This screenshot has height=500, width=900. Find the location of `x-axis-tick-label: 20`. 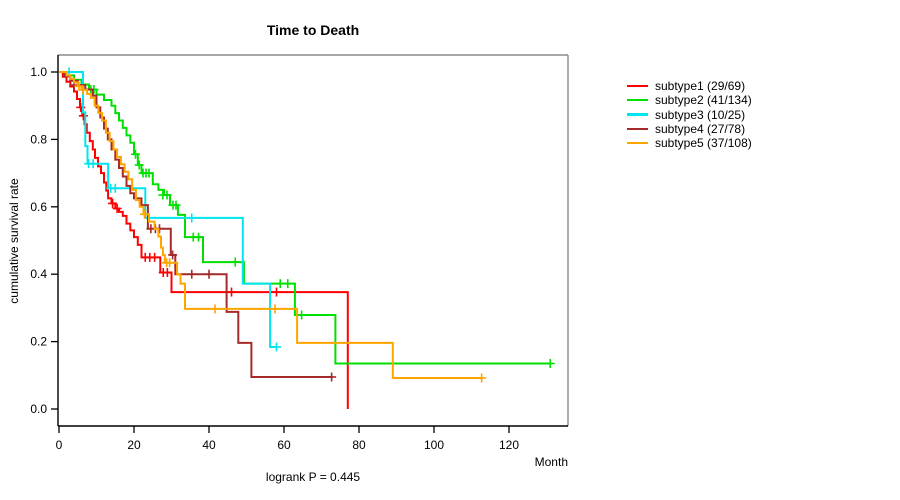

x-axis-tick-label: 20 is located at coordinates (134, 445).